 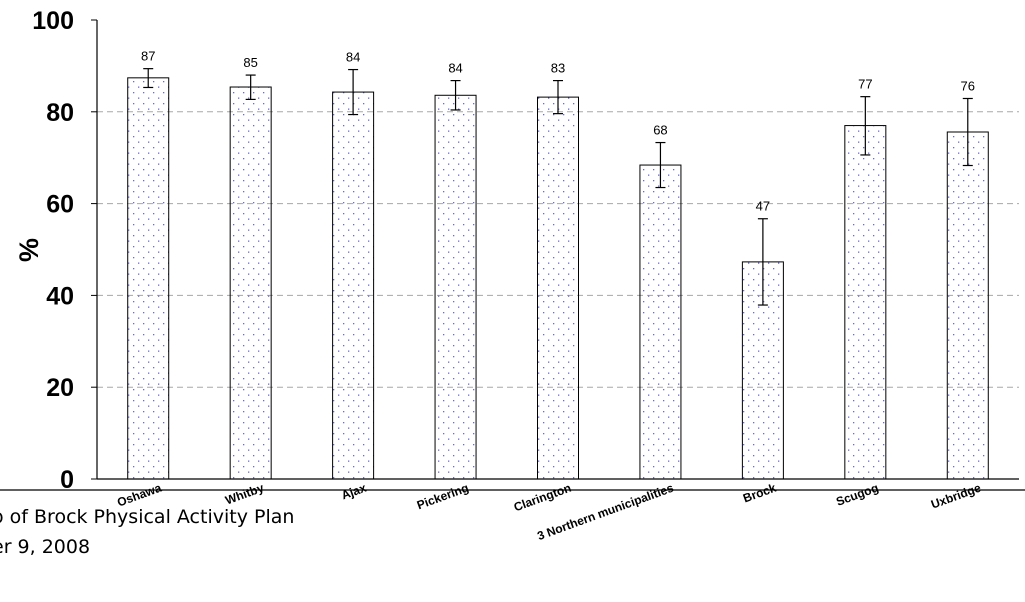 What do you see at coordinates (147, 517) in the screenshot?
I see `footer-title: o of Brock Physical Activity Plan` at bounding box center [147, 517].